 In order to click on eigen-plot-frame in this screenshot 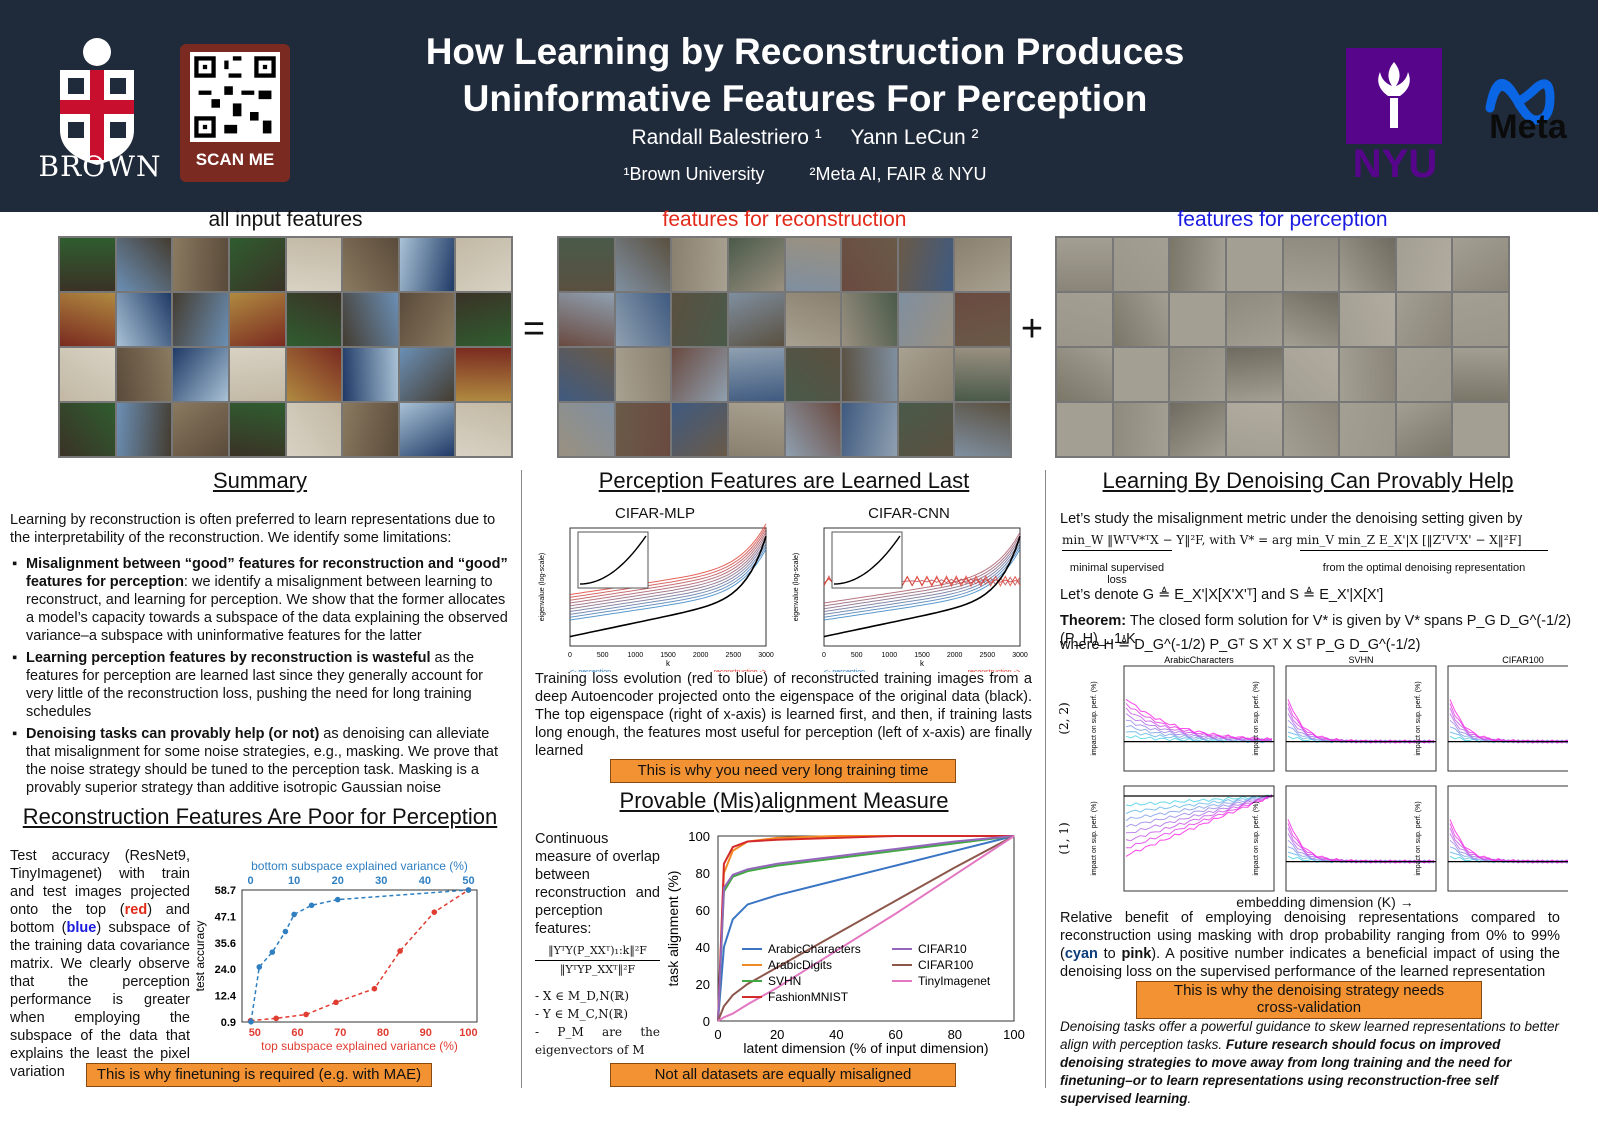, I will do `click(922, 587)`.